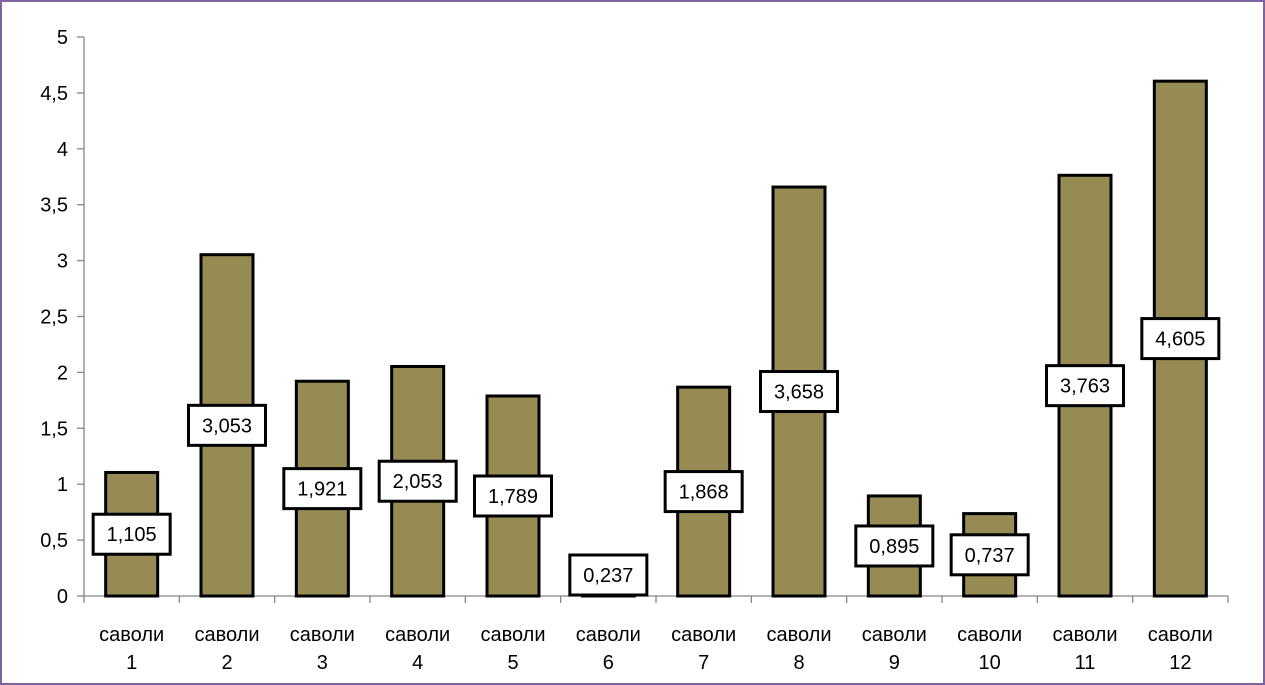 Image resolution: width=1265 pixels, height=685 pixels. I want to click on data-label: 3,763, so click(1085, 387).